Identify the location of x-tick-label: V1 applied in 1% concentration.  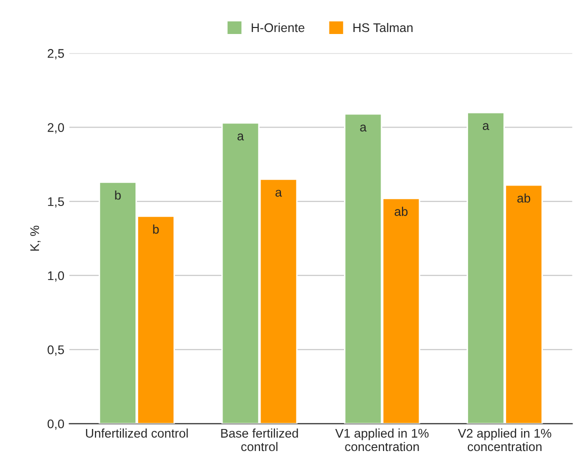
(382, 440).